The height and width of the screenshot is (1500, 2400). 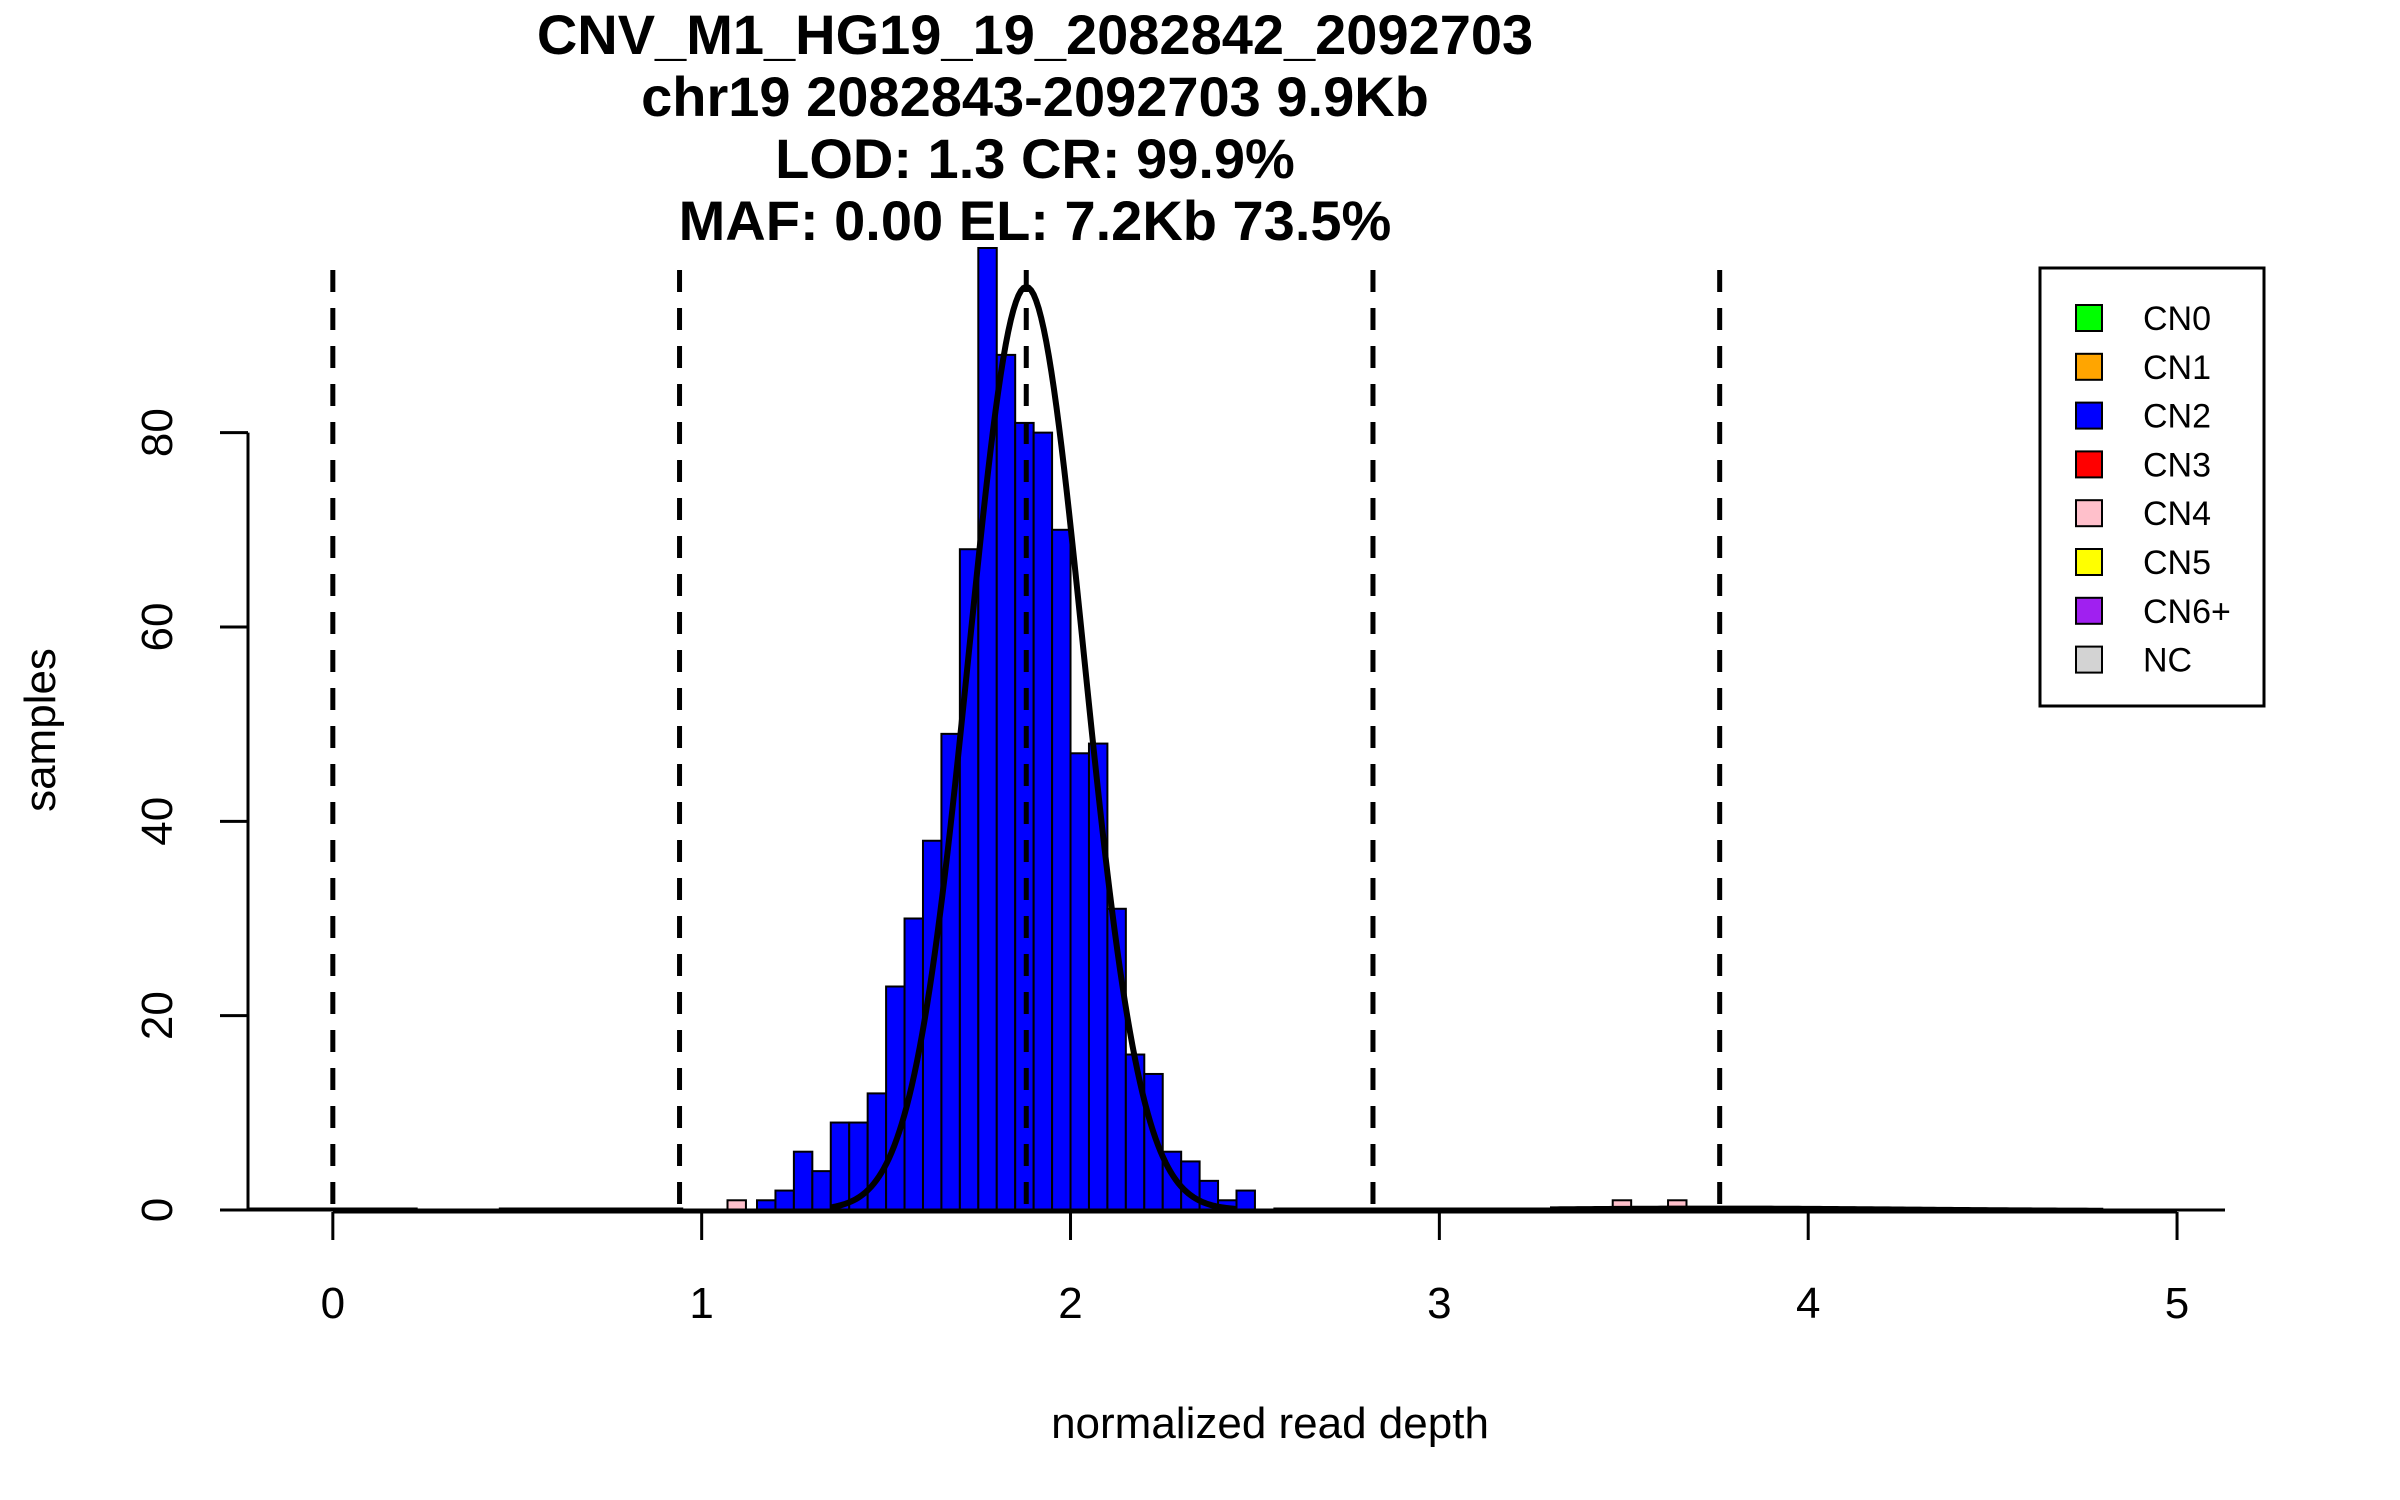 What do you see at coordinates (2089, 659) in the screenshot?
I see `legend-swatch-nc` at bounding box center [2089, 659].